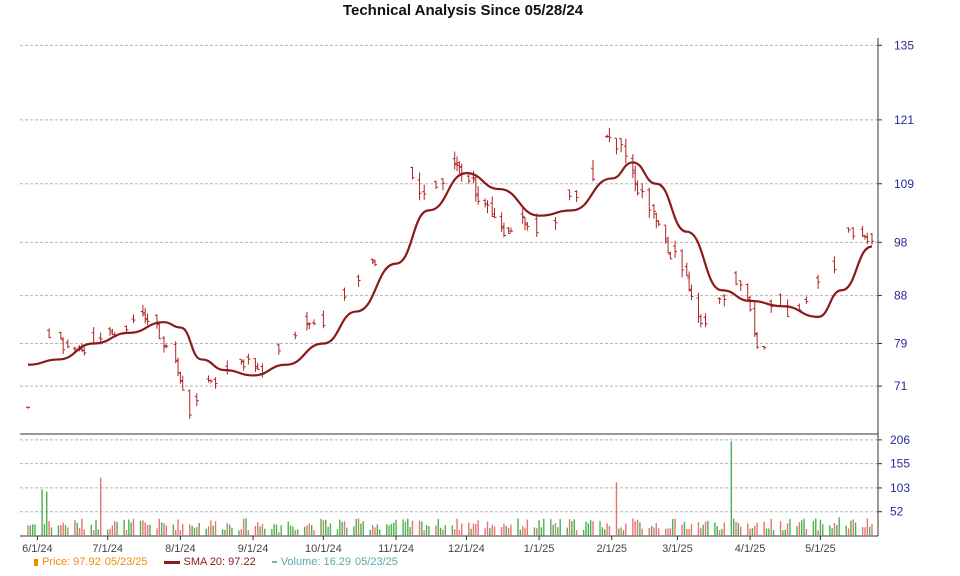 The image size is (960, 576). What do you see at coordinates (316, 562) in the screenshot?
I see `legend-volume-label: Volume: 16.29` at bounding box center [316, 562].